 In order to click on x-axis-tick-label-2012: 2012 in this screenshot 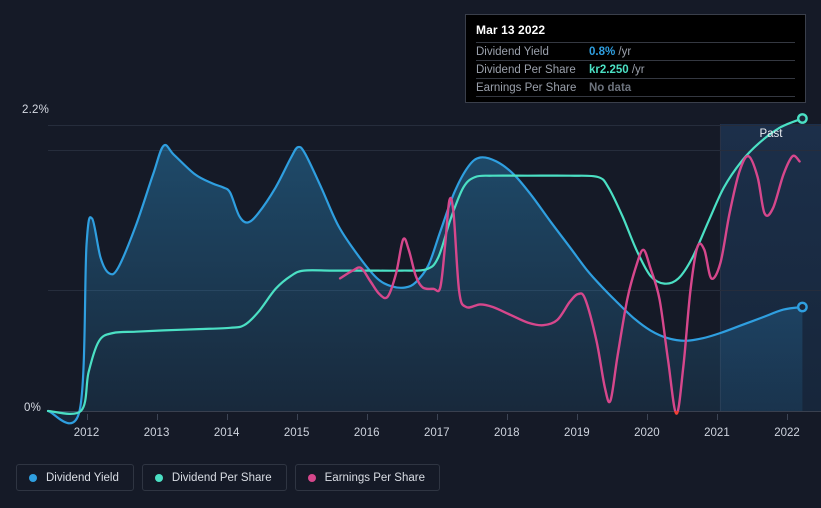, I will do `click(86, 433)`.